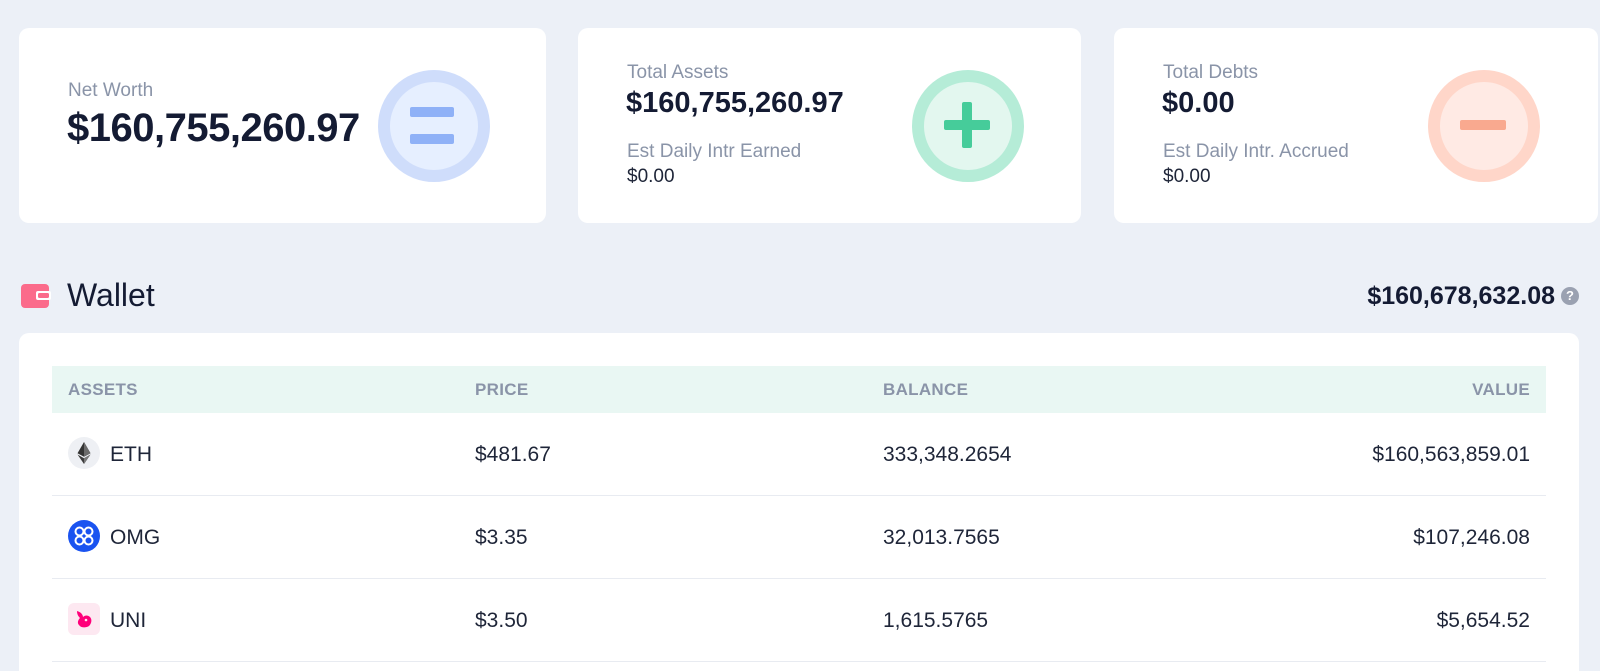 The image size is (1600, 671). What do you see at coordinates (799, 454) in the screenshot?
I see `table-row: ETH $481.67 333,348.2654 $160,563,859.01` at bounding box center [799, 454].